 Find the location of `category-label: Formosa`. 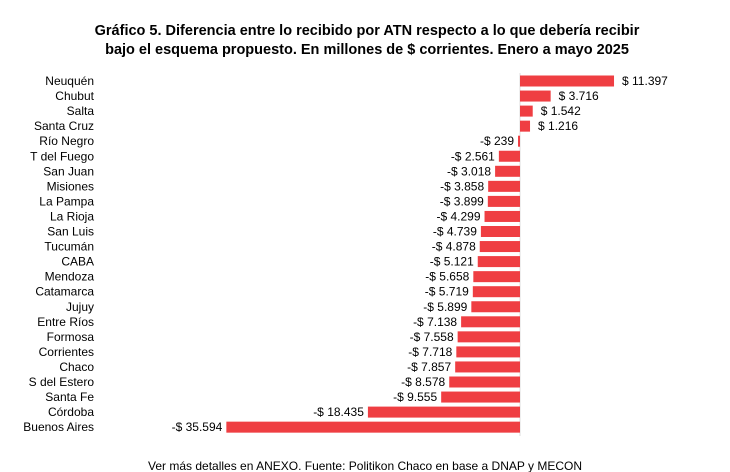

category-label: Formosa is located at coordinates (71, 337).